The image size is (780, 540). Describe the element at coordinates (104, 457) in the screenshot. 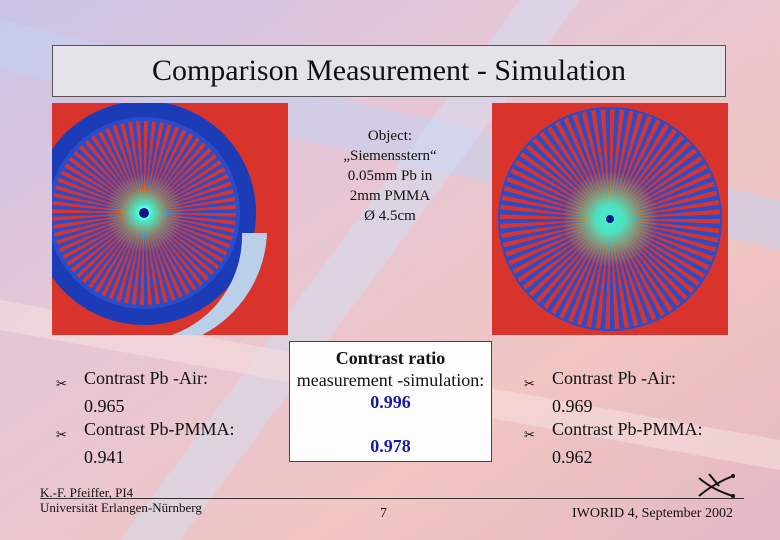

I see `result-value: 0.941` at that location.